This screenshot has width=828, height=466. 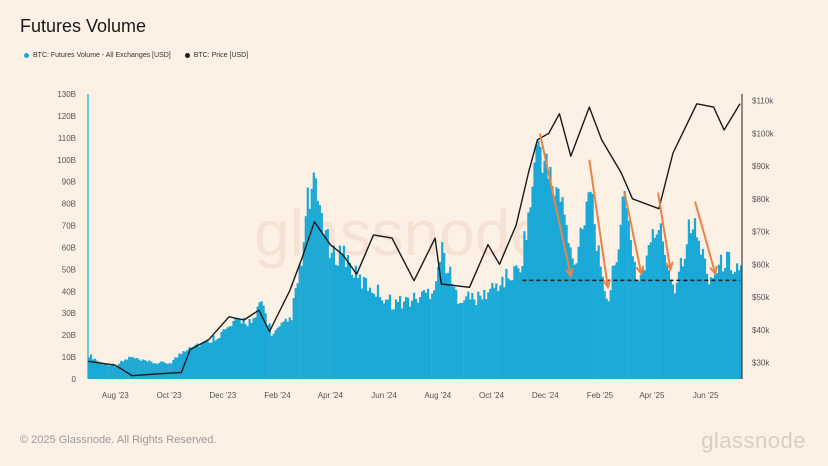 I want to click on x-tick-label: Aug '23, so click(x=115, y=395).